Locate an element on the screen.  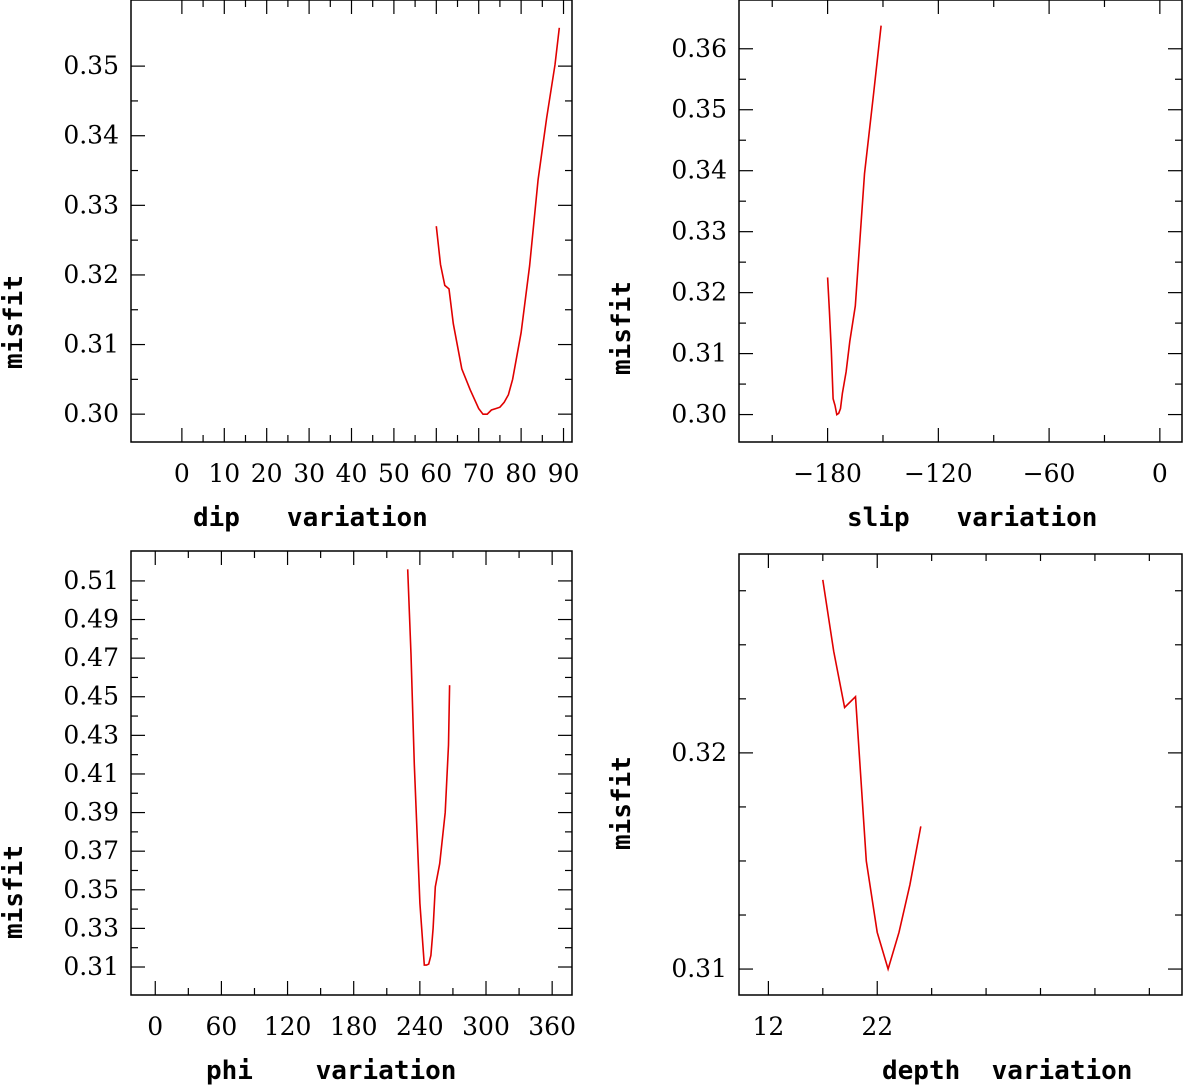
y-tick-label: 0.47 is located at coordinates (91, 657).